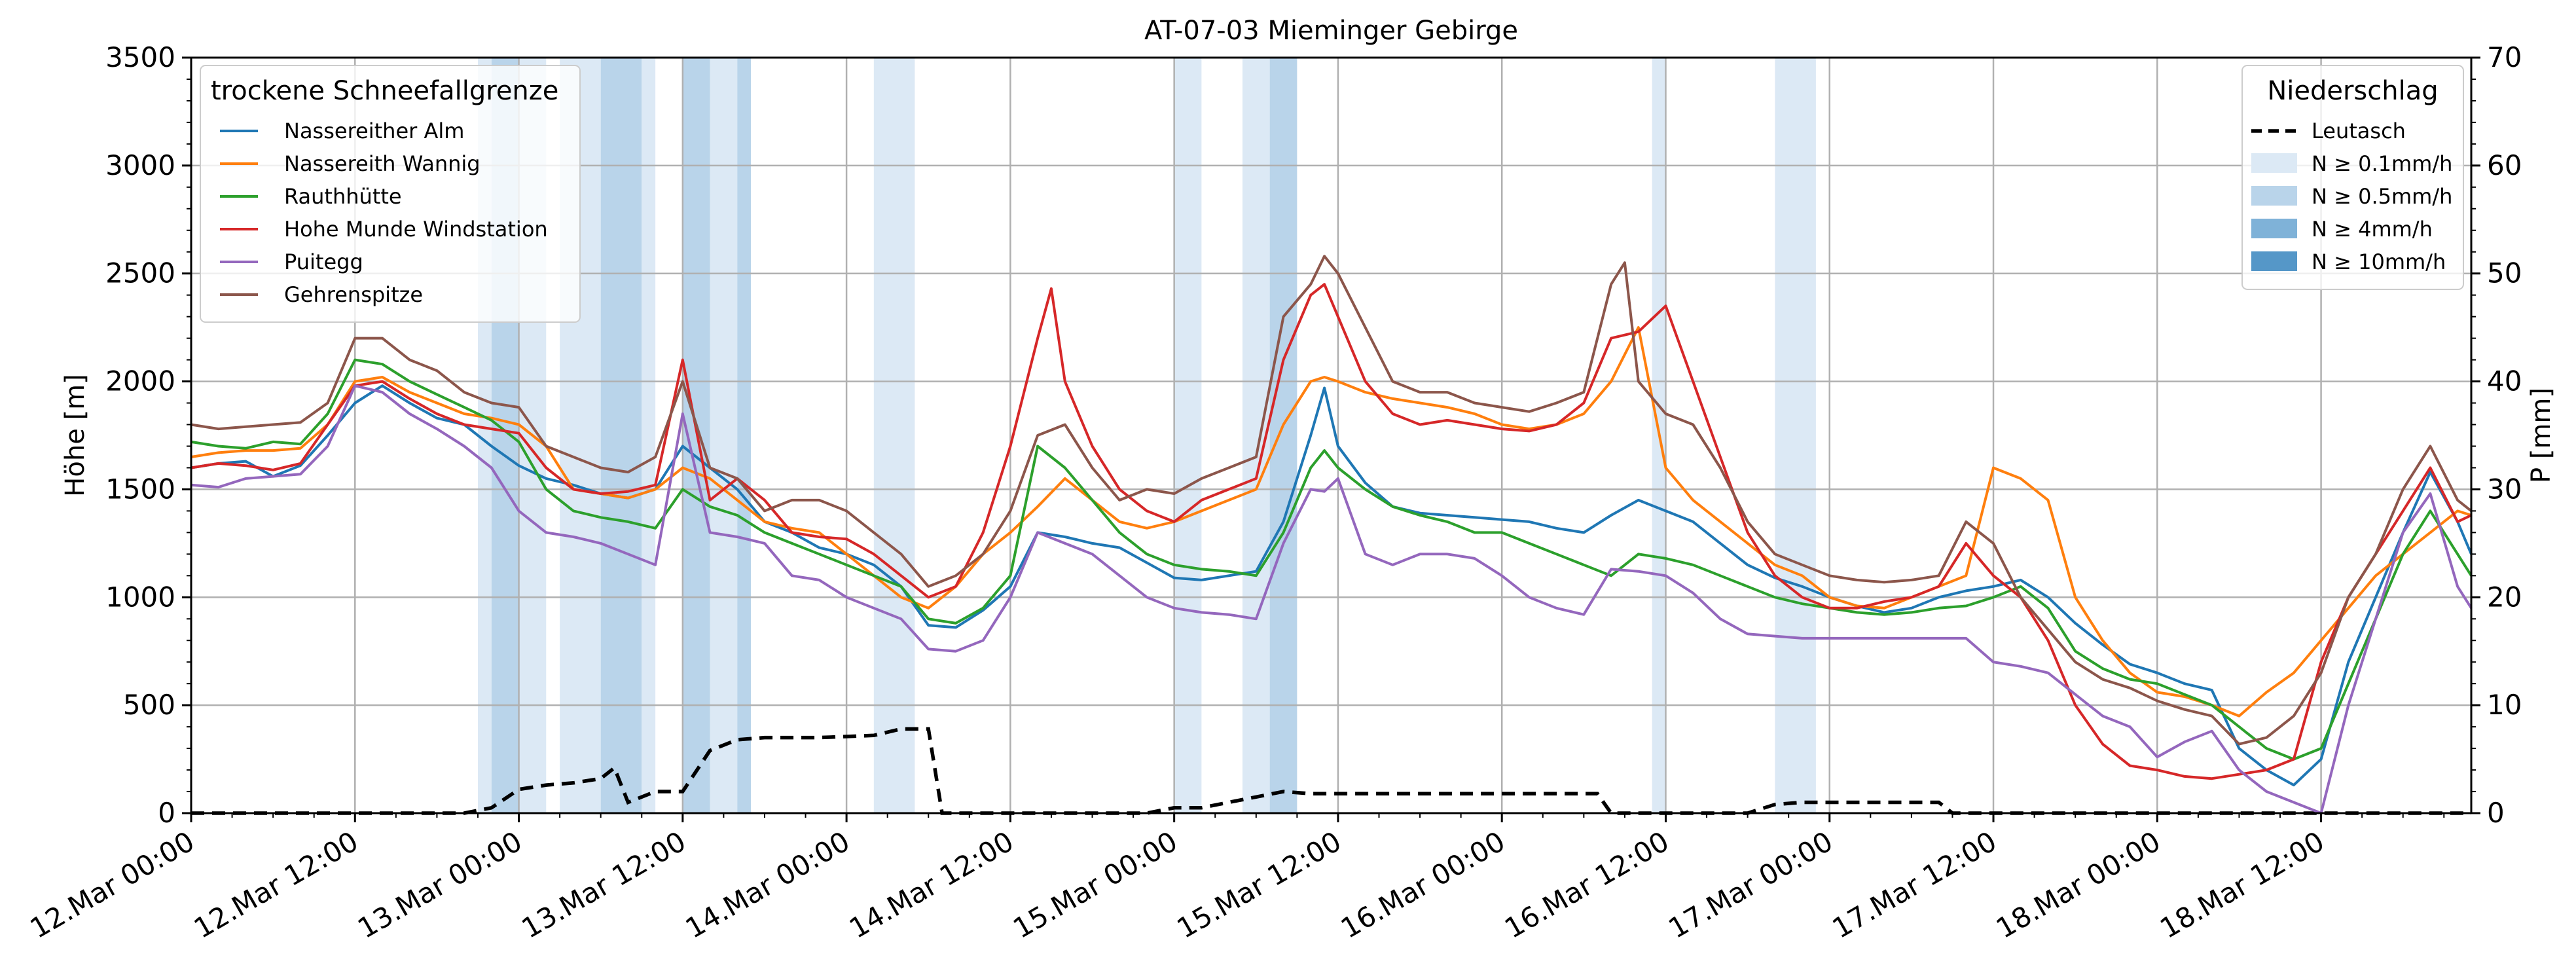  I want to click on y2-tick-label: 70, so click(2504, 57).